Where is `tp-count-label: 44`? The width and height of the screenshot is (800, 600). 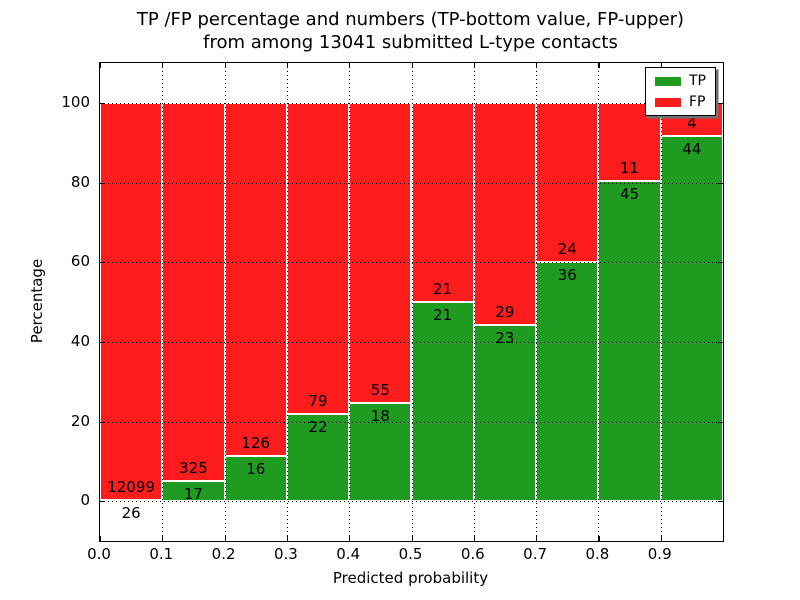
tp-count-label: 44 is located at coordinates (692, 149).